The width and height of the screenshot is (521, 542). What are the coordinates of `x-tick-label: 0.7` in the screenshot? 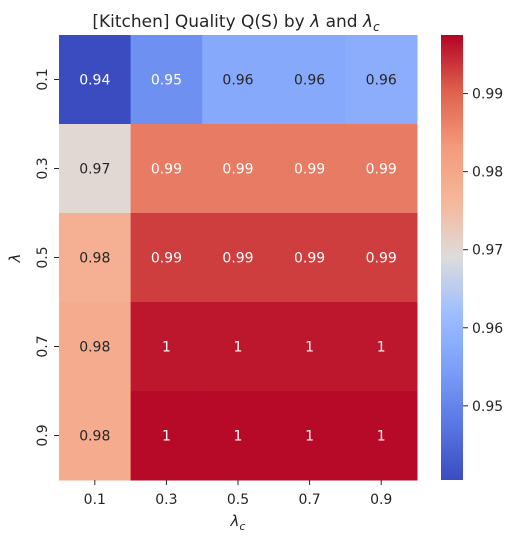 It's located at (309, 500).